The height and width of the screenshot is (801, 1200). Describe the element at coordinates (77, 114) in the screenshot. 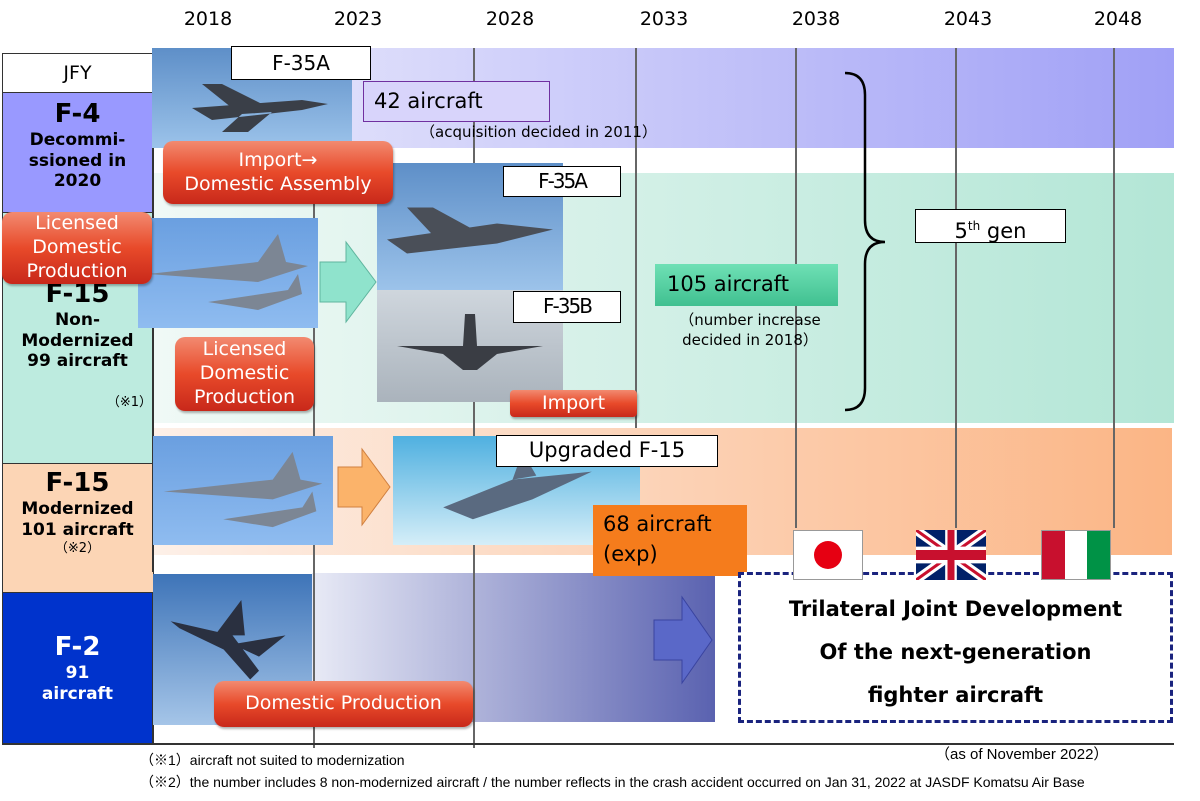

I see `f4-name: F-4` at that location.